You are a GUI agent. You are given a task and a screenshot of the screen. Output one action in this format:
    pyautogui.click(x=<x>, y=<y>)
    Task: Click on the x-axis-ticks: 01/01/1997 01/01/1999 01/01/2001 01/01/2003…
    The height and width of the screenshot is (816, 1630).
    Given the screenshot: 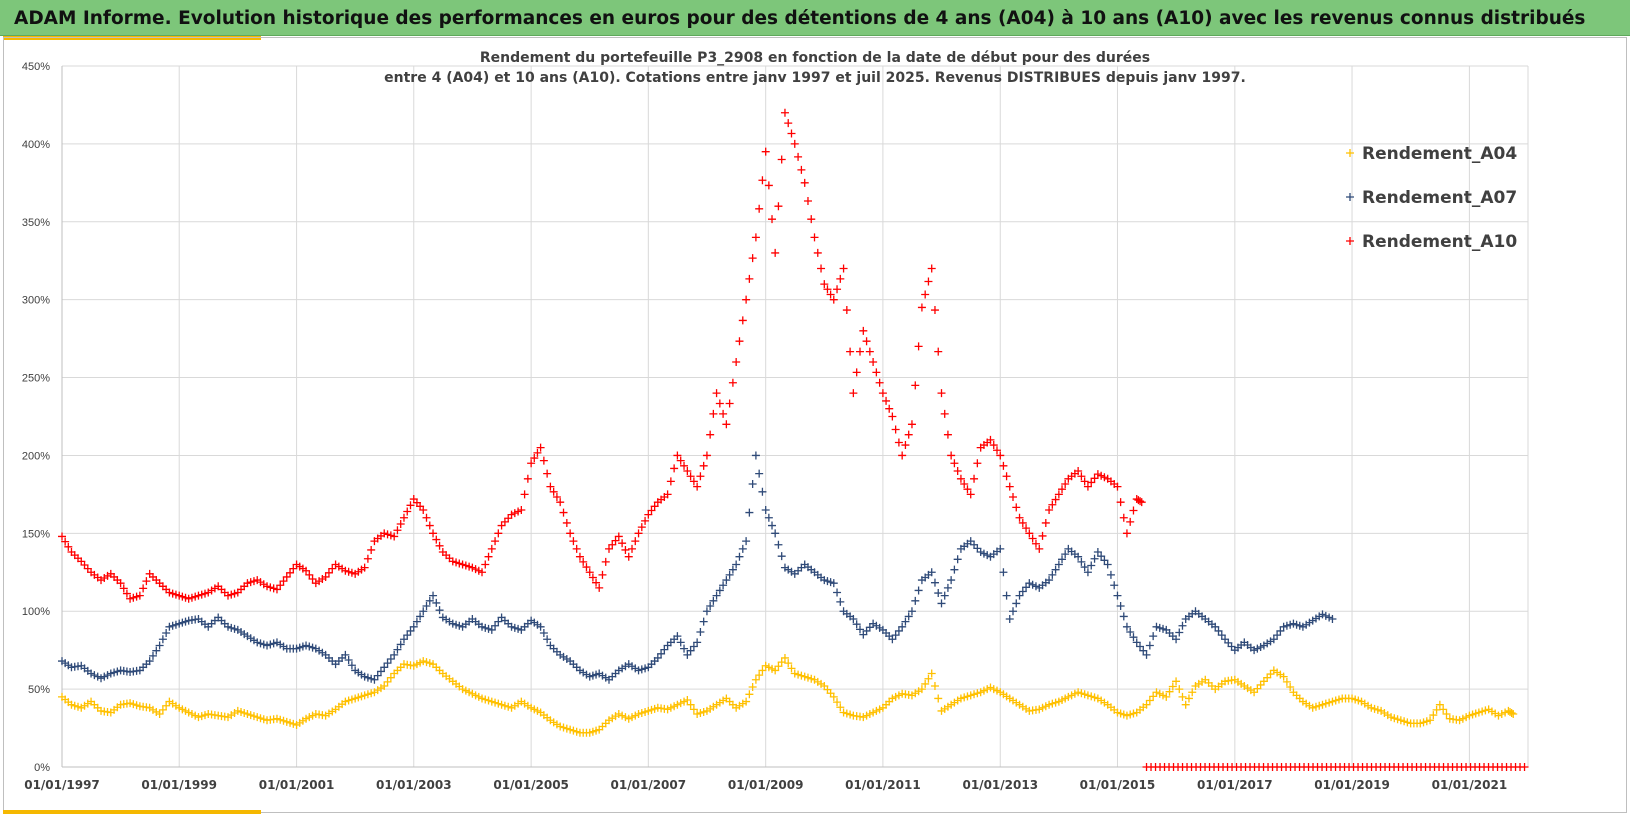 What is the action you would take?
    pyautogui.click(x=765, y=785)
    